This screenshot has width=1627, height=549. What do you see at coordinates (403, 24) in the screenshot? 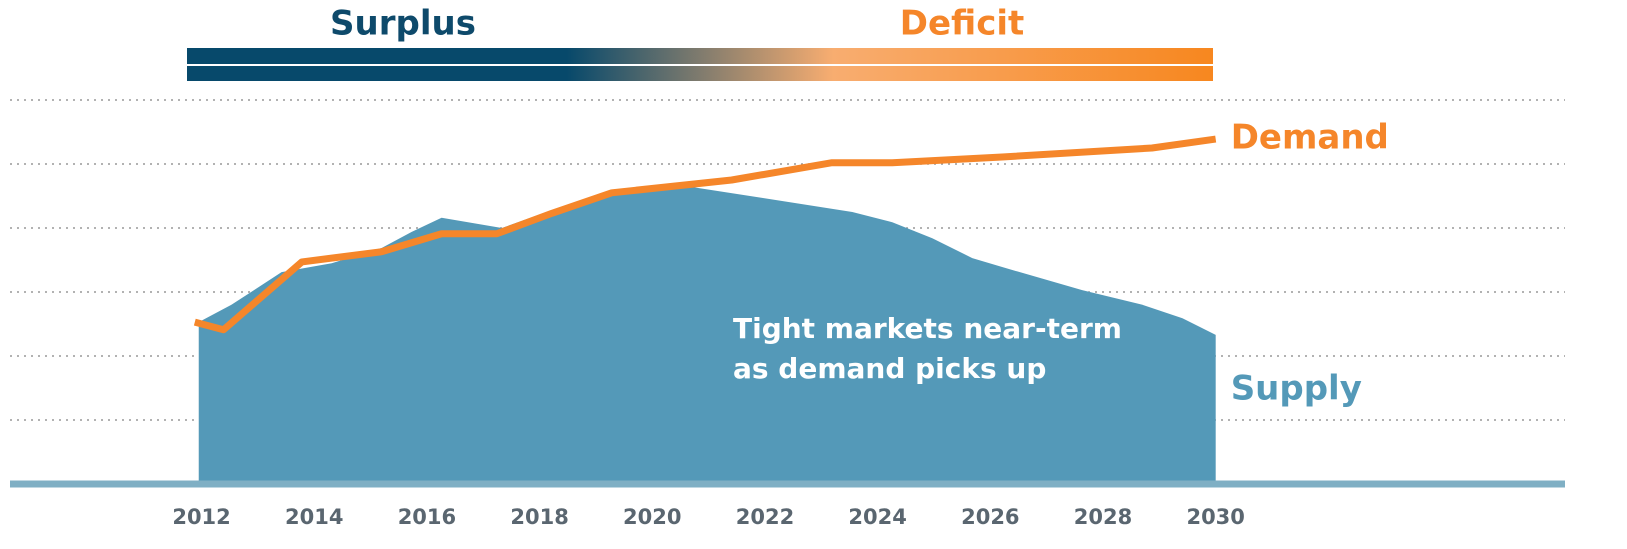
I see `surplus-label: Surplus` at bounding box center [403, 24].